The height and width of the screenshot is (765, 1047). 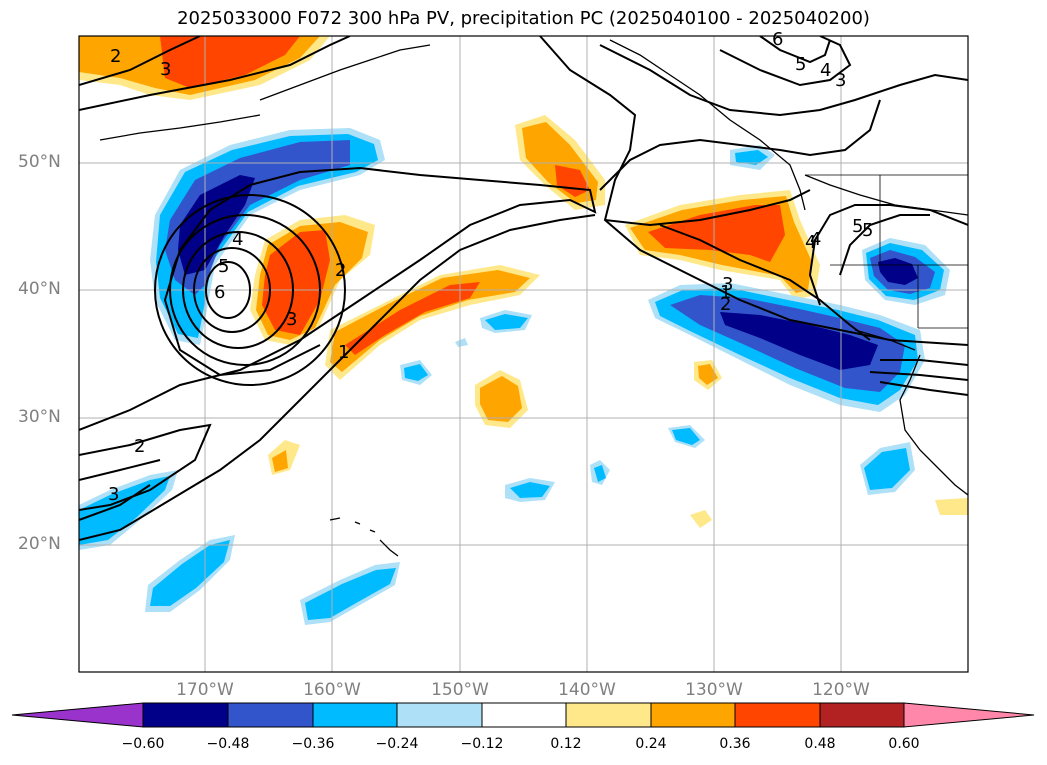 I want to click on colorbar-tick: 0.48, so click(x=820, y=744).